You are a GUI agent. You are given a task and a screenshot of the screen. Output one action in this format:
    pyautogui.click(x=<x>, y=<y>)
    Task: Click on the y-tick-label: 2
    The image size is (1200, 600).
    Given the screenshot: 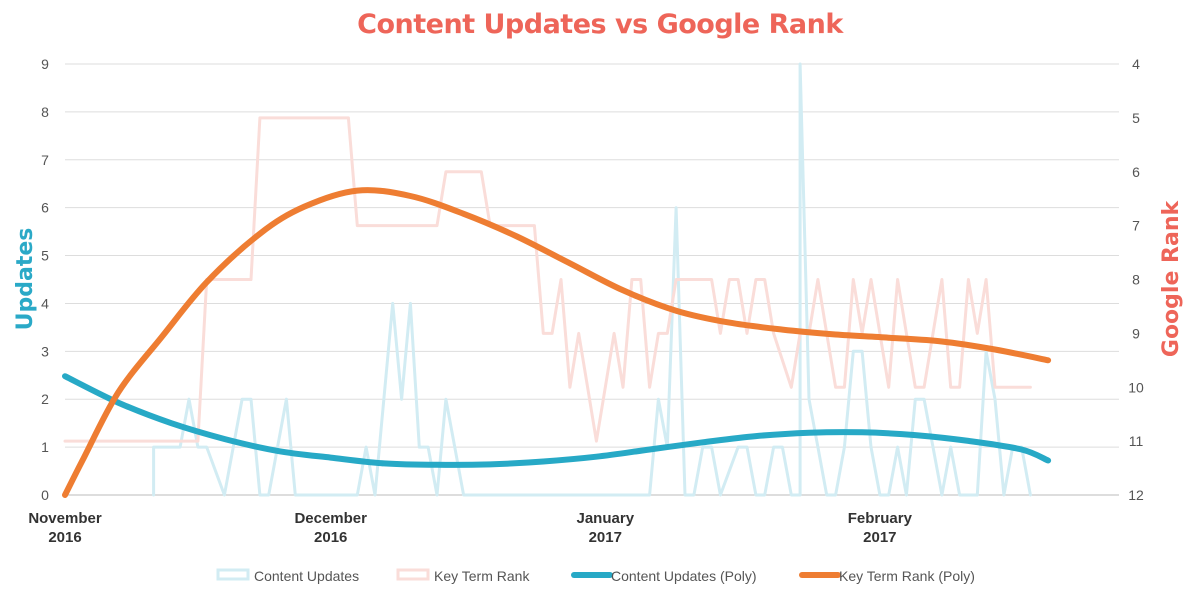 What is the action you would take?
    pyautogui.click(x=45, y=399)
    